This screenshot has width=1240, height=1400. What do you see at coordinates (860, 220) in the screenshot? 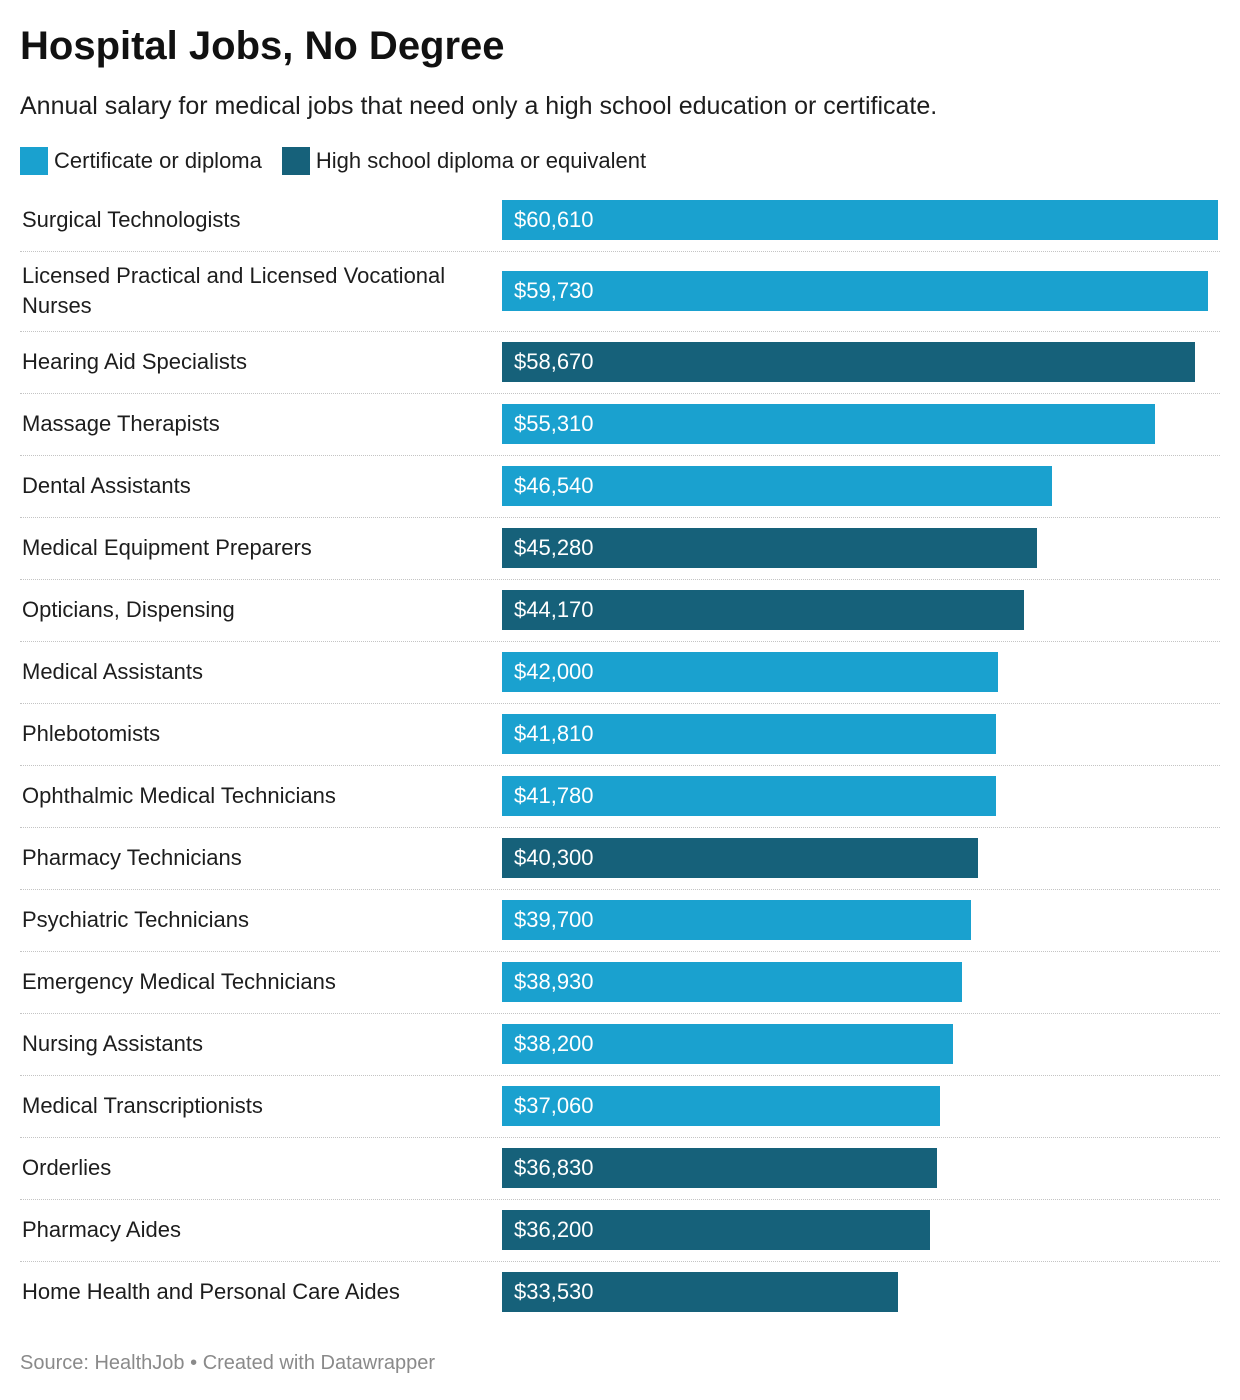
I see `bar: $60,610` at bounding box center [860, 220].